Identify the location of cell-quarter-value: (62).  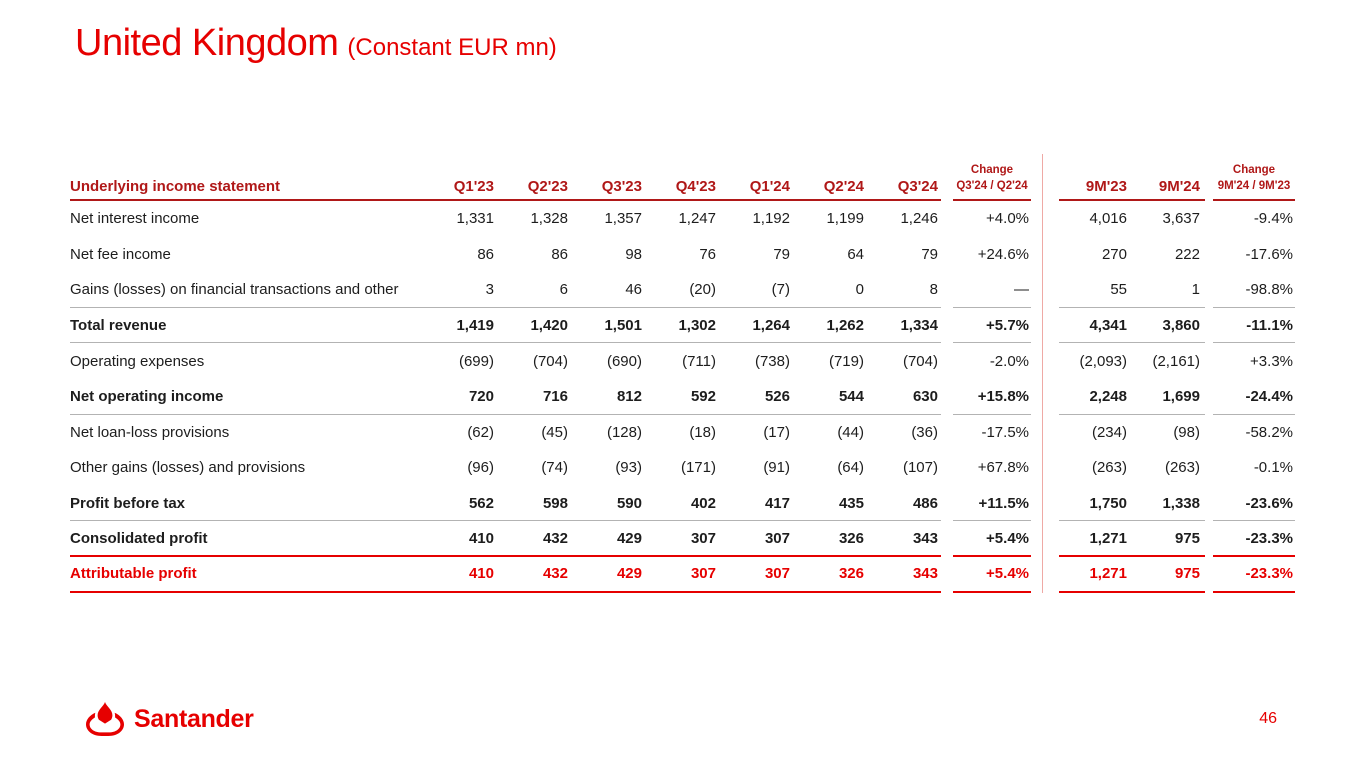
(480, 432).